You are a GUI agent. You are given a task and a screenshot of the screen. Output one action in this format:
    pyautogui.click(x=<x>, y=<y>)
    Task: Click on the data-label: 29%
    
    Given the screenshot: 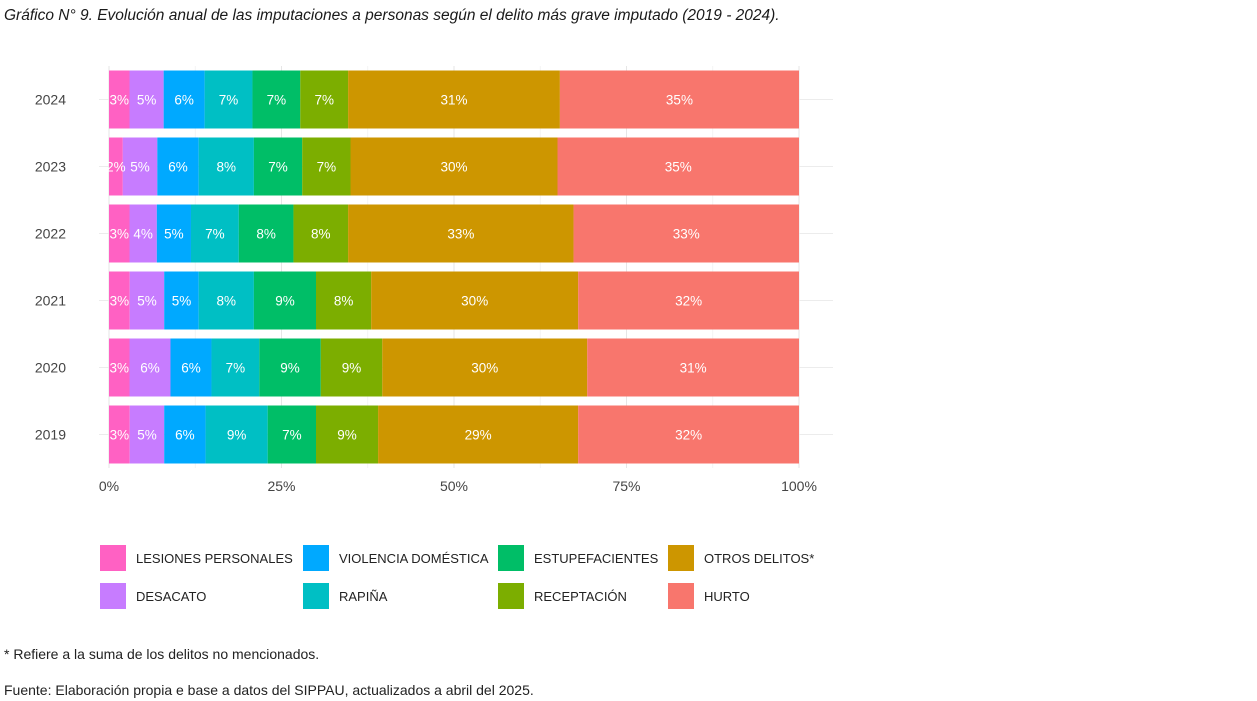 What is the action you would take?
    pyautogui.click(x=478, y=435)
    